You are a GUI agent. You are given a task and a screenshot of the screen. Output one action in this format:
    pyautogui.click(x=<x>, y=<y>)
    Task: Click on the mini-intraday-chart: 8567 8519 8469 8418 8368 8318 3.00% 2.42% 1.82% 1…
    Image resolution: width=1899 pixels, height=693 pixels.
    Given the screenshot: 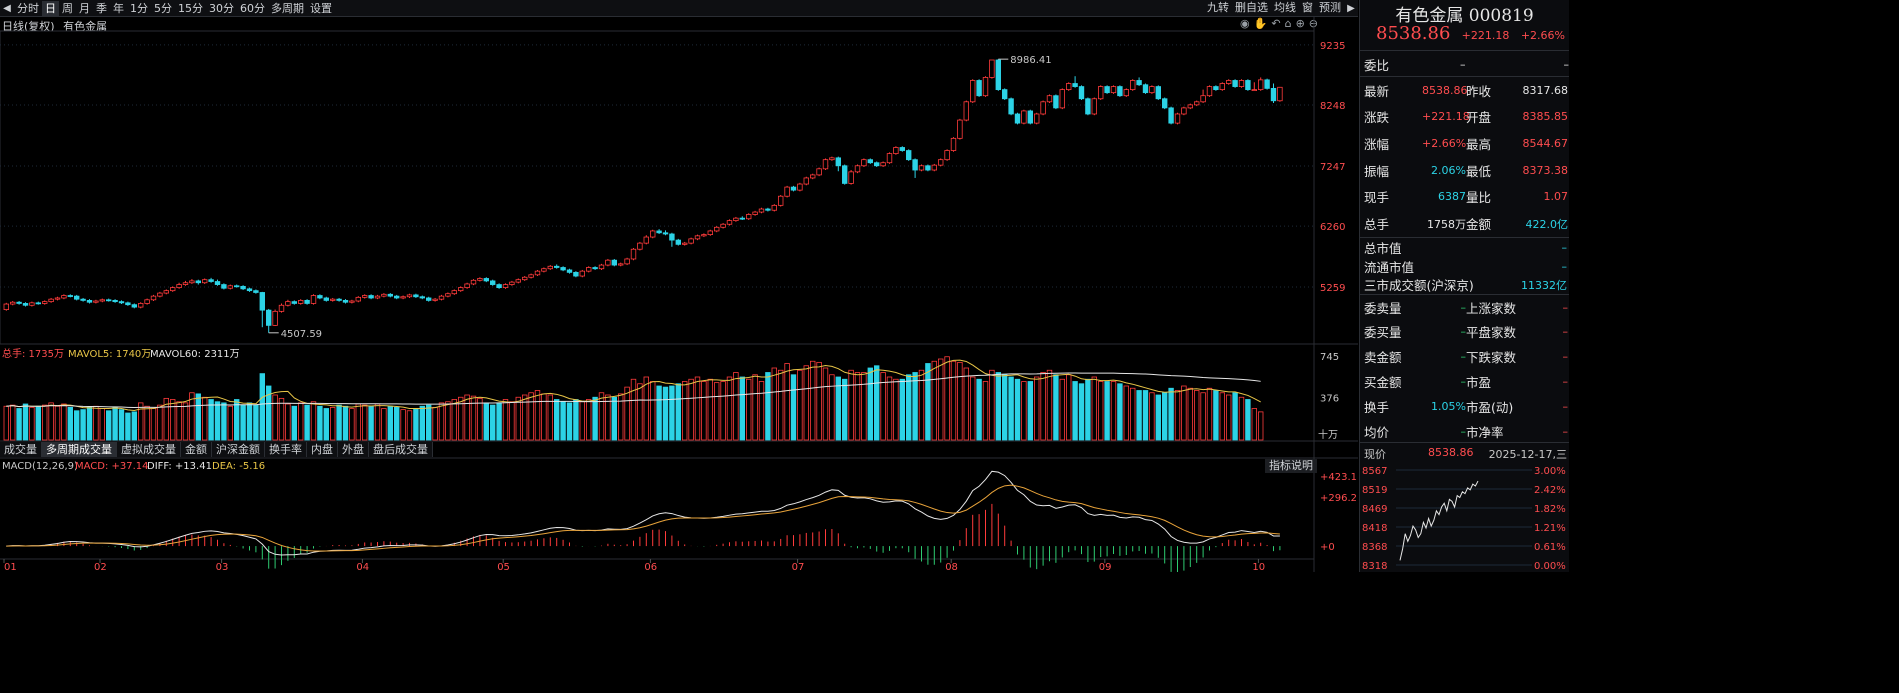 What is the action you would take?
    pyautogui.click(x=1464, y=516)
    